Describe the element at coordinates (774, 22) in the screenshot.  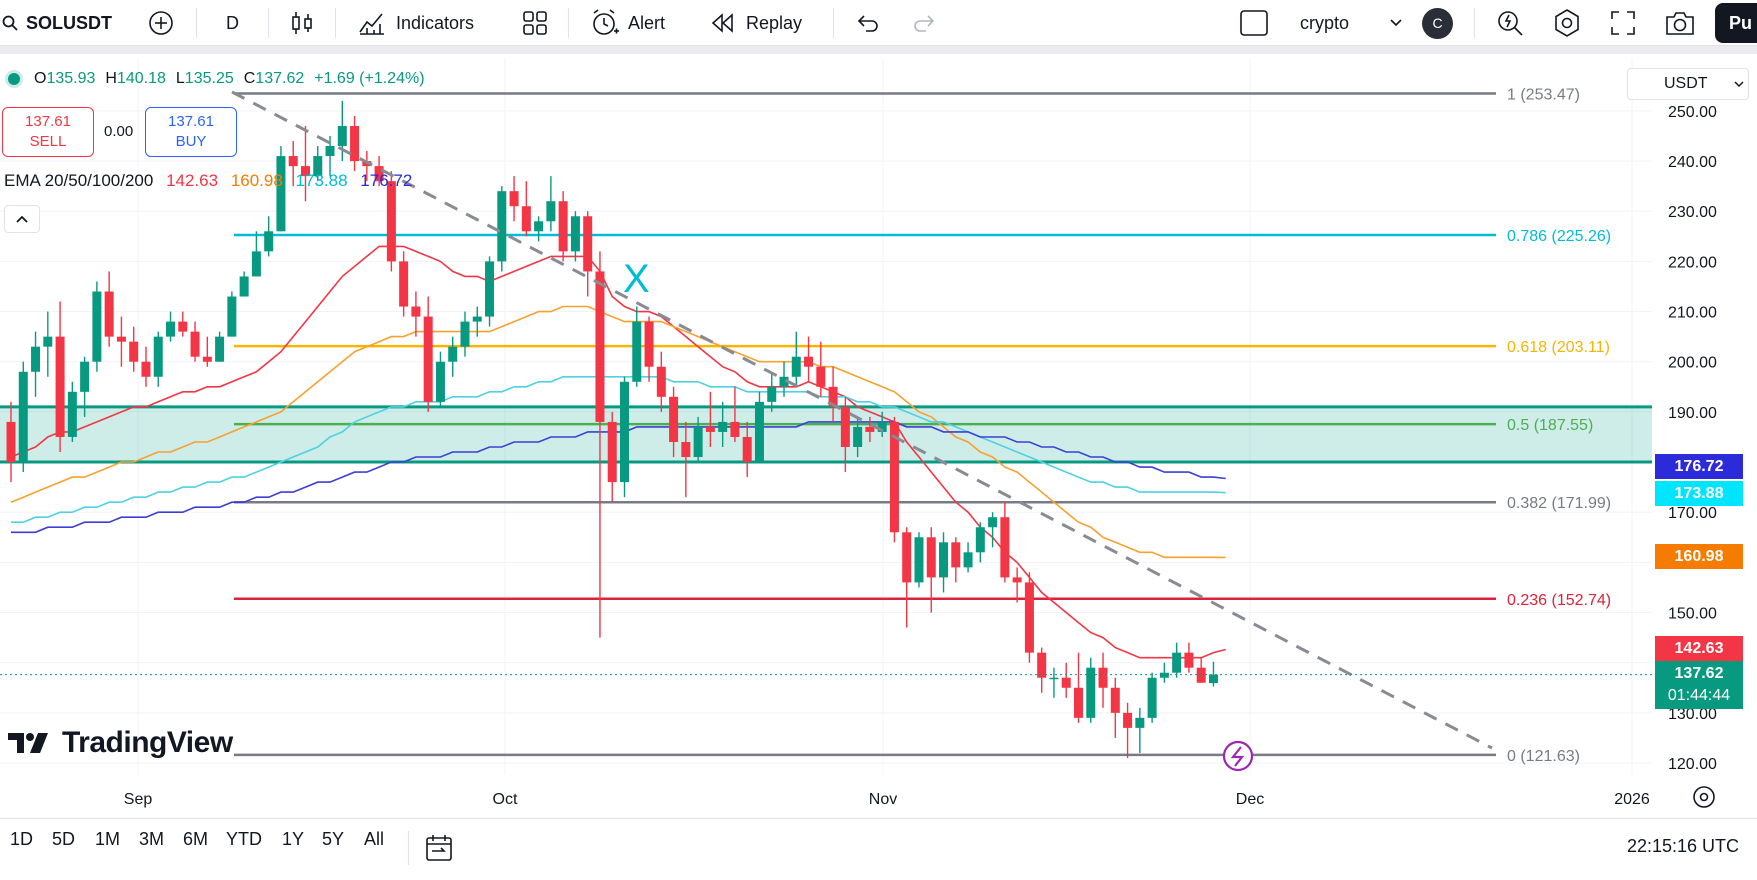
I see `replay-label: Replay` at that location.